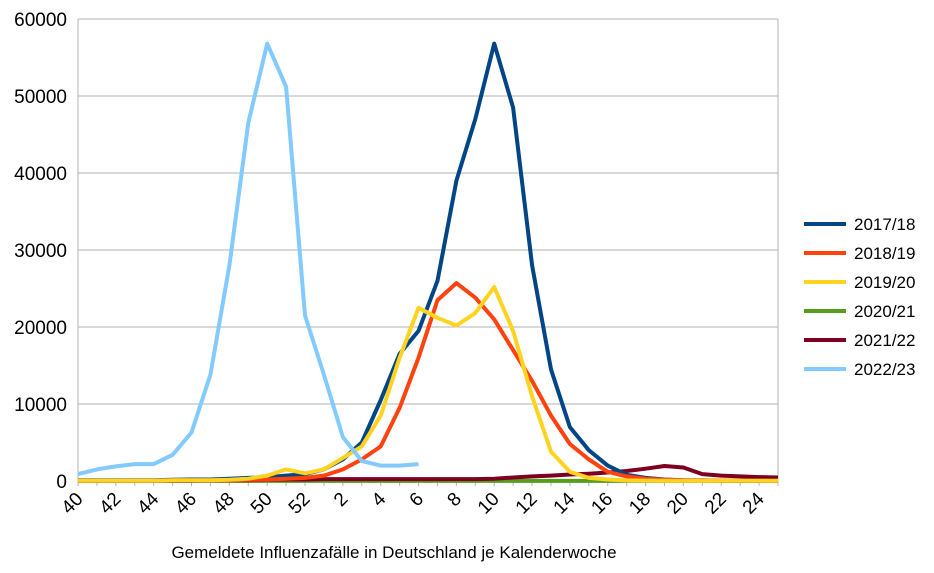  Describe the element at coordinates (262, 504) in the screenshot. I see `x-tick-label: 50` at that location.